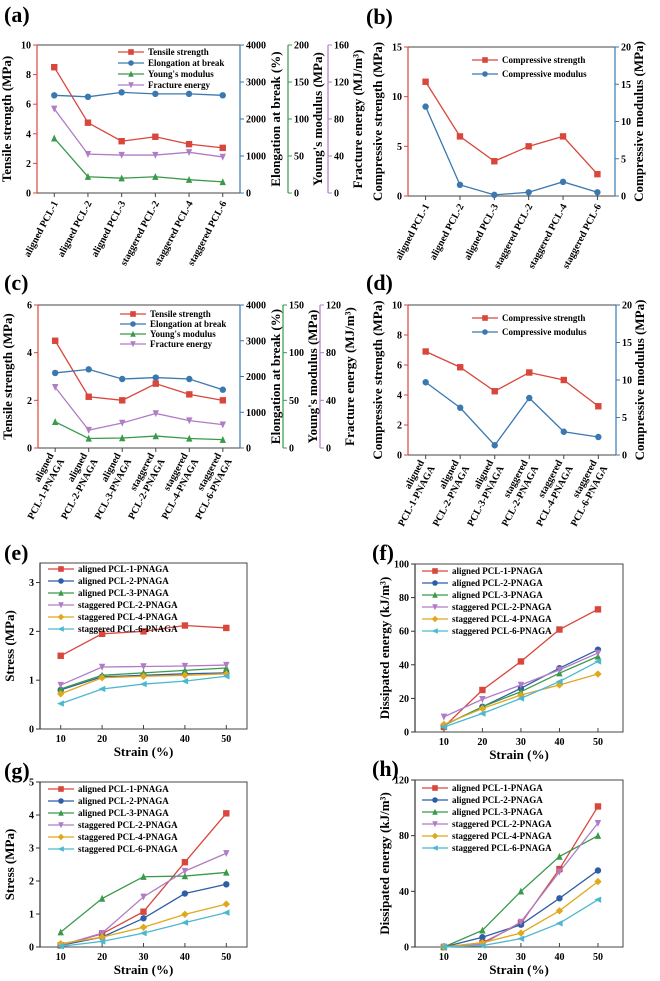 The image size is (660, 981). What do you see at coordinates (29, 353) in the screenshot?
I see `y-tick-label: 4` at bounding box center [29, 353].